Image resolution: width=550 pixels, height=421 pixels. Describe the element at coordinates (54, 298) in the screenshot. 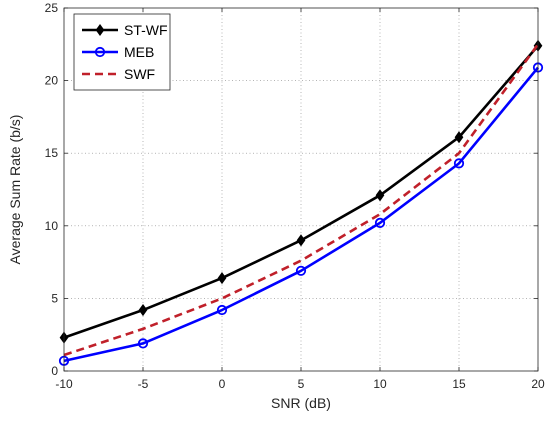

I see `y-tick-label: 5` at that location.